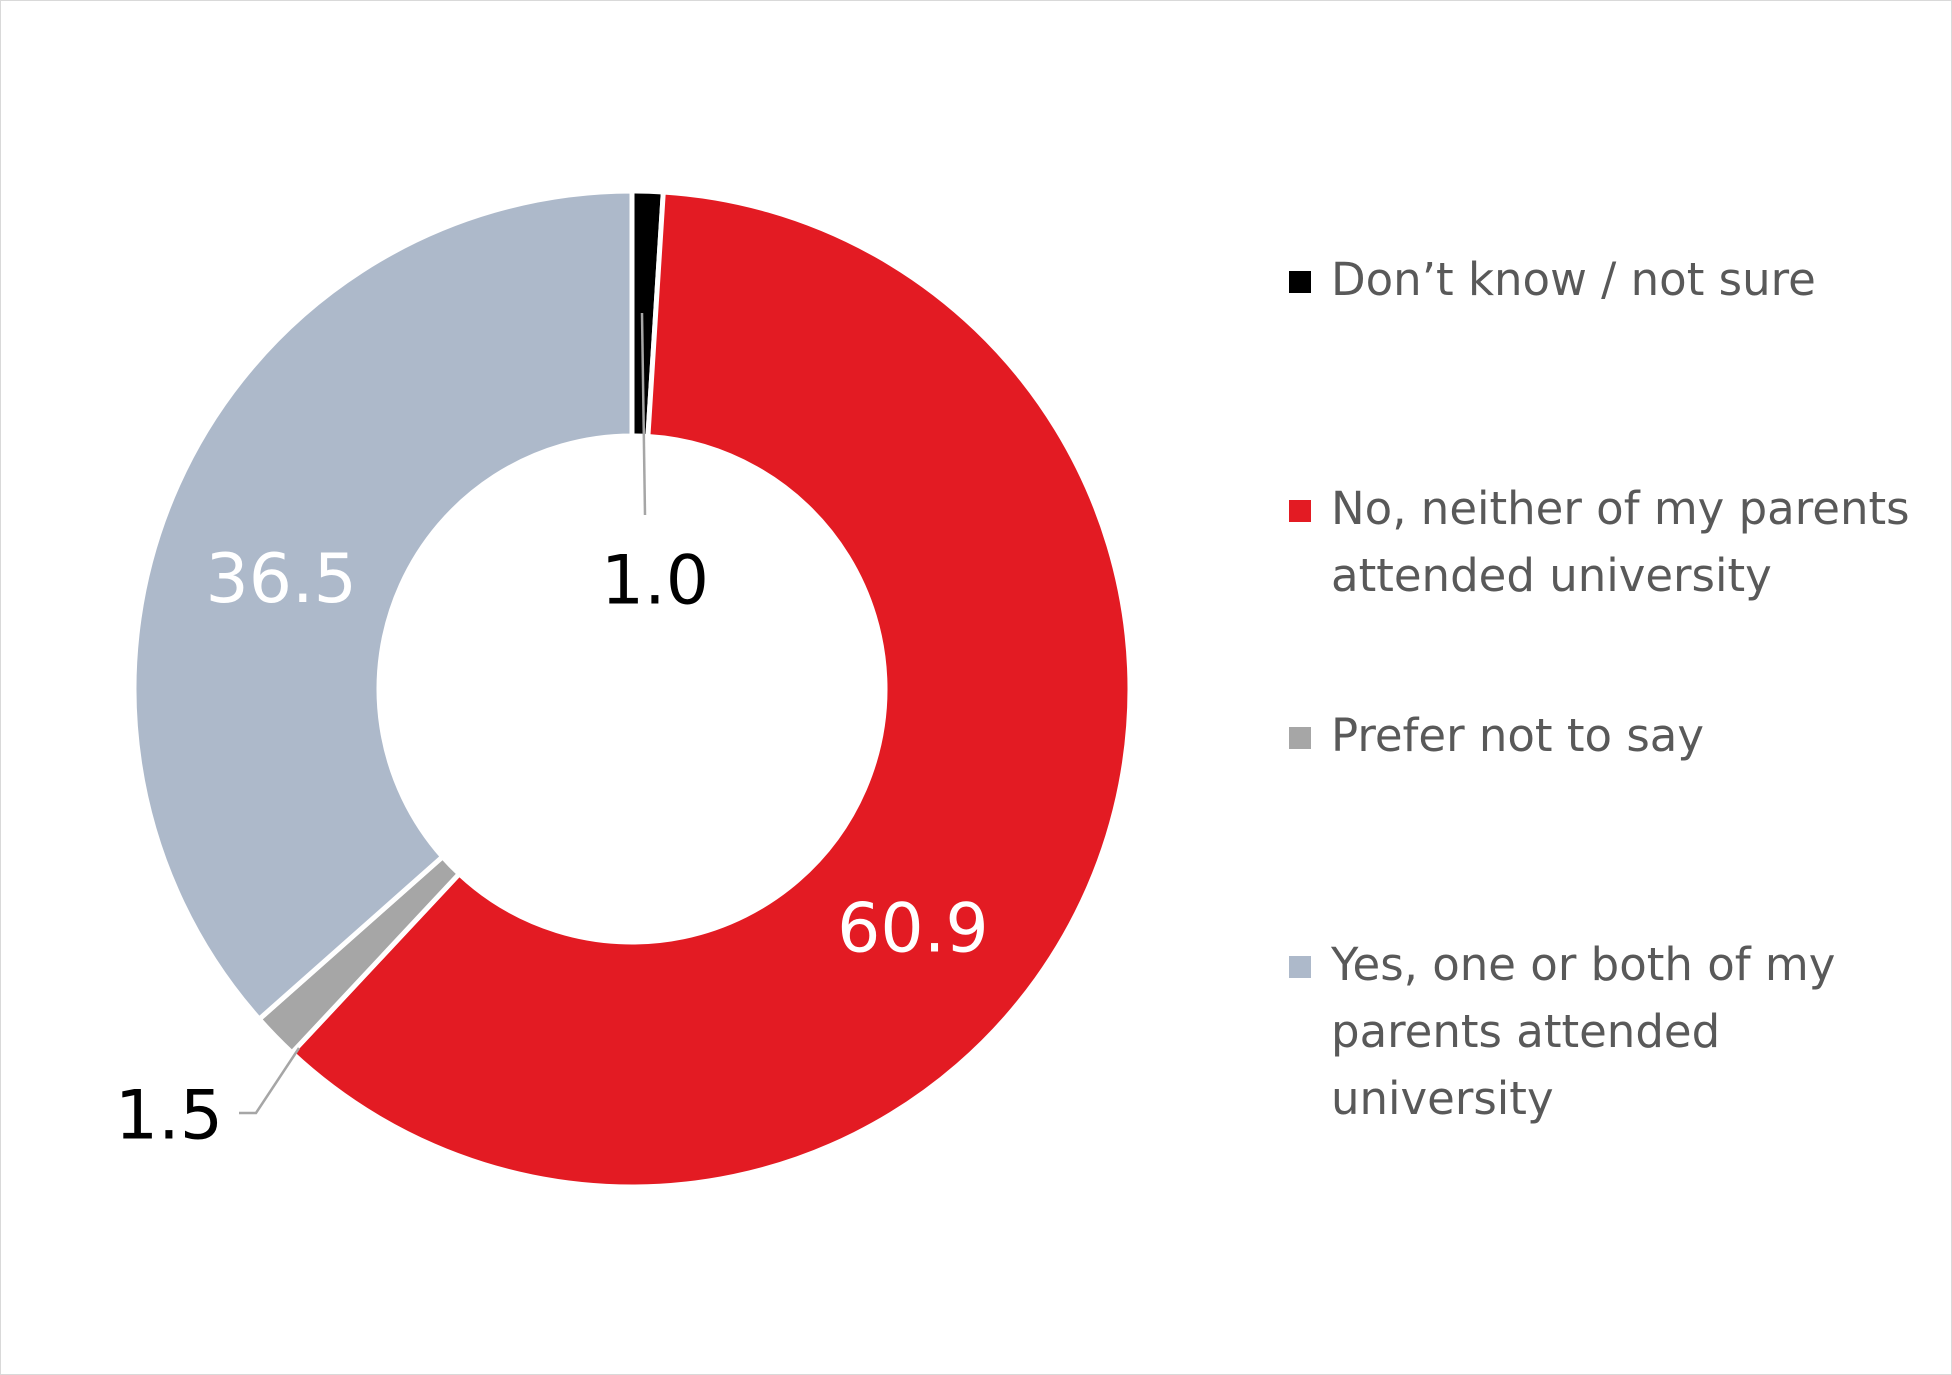 This screenshot has width=1952, height=1375. Describe the element at coordinates (281, 579) in the screenshot. I see `data-label-yes-one-or-both-of-my-parents-attended-university: 36.5` at that location.